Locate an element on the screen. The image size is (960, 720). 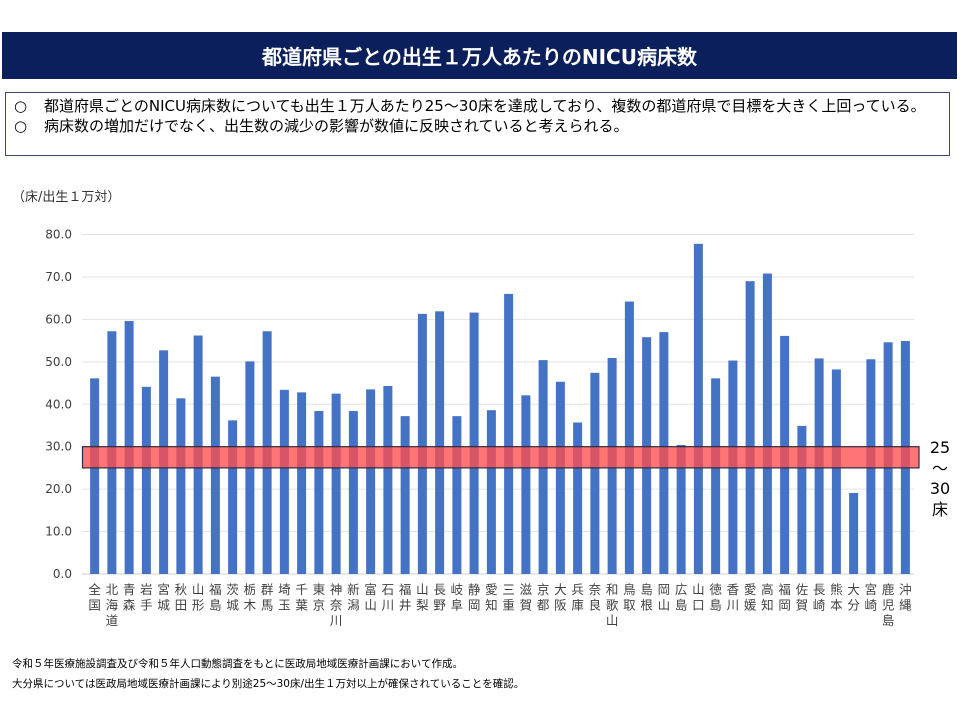
x-tick-label: 神奈川 is located at coordinates (336, 605).